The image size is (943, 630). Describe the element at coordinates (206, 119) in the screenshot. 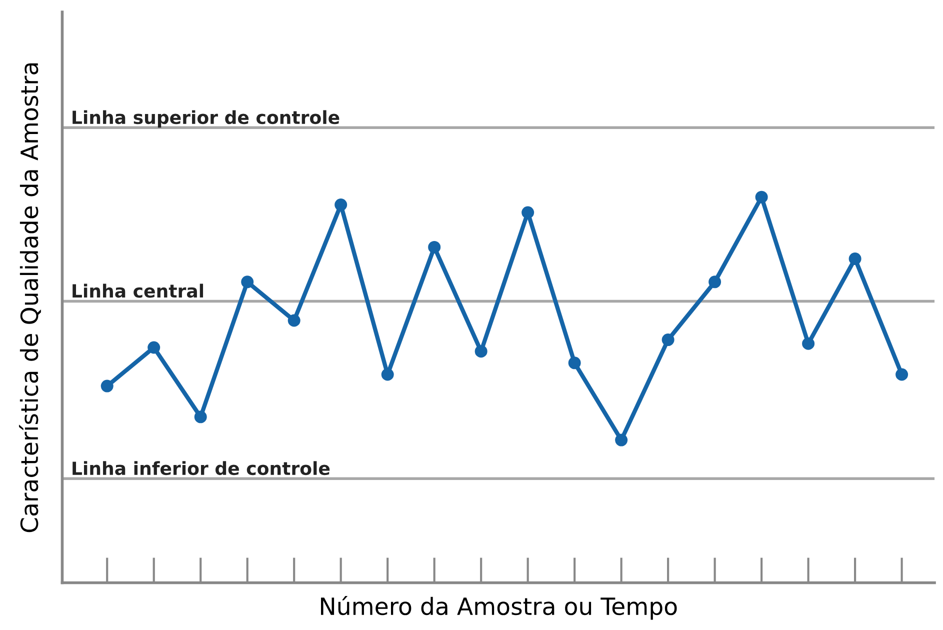

I see `ref-line-label: Linha superior de controle` at that location.